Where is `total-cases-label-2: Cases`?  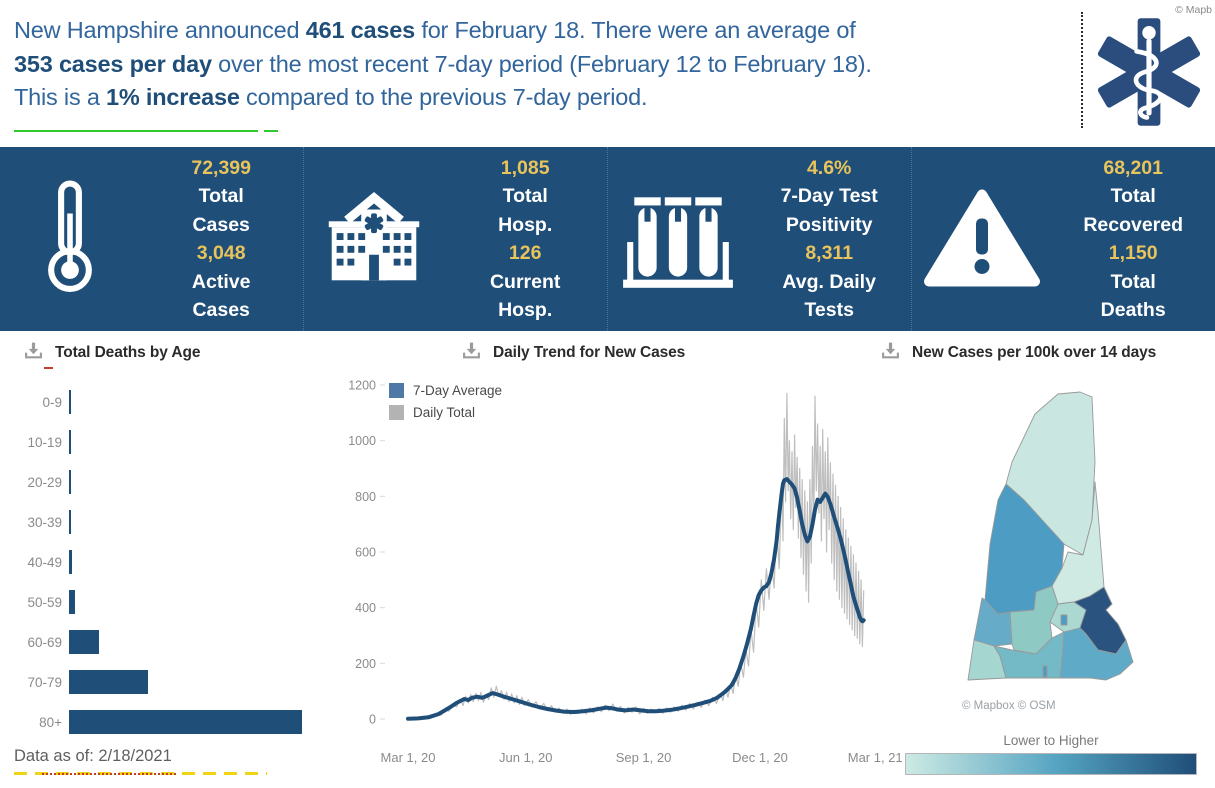
total-cases-label-2: Cases is located at coordinates (221, 224).